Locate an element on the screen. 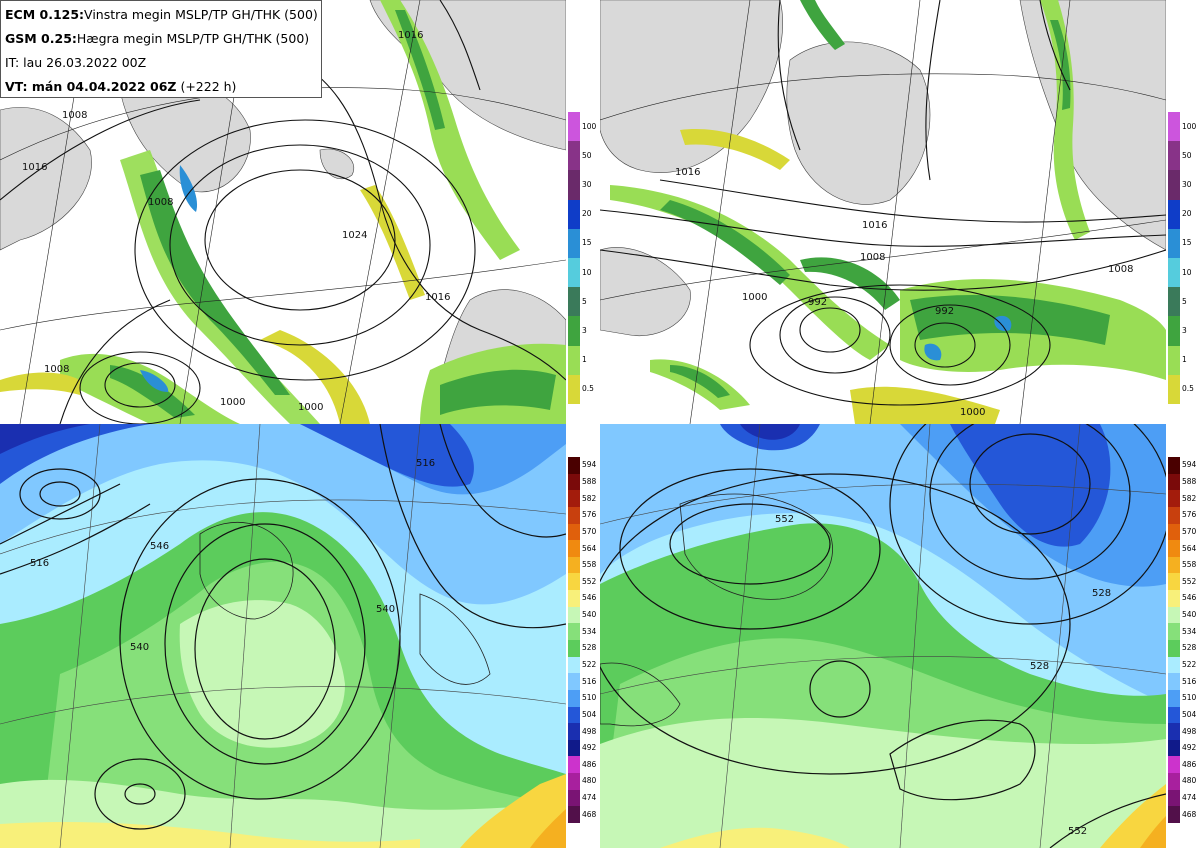 Image resolution: width=1200 pixels, height=848 pixels. colorbar-tick-label: 564 is located at coordinates (589, 548).